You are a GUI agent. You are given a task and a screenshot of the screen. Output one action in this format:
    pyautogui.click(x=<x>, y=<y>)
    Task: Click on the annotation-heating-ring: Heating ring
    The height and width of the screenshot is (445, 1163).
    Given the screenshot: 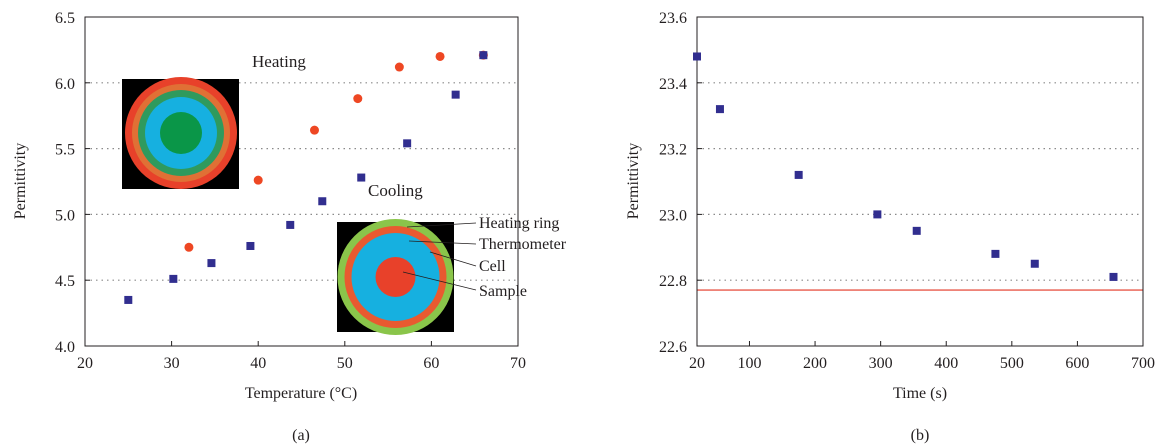 What is the action you would take?
    pyautogui.click(x=519, y=223)
    